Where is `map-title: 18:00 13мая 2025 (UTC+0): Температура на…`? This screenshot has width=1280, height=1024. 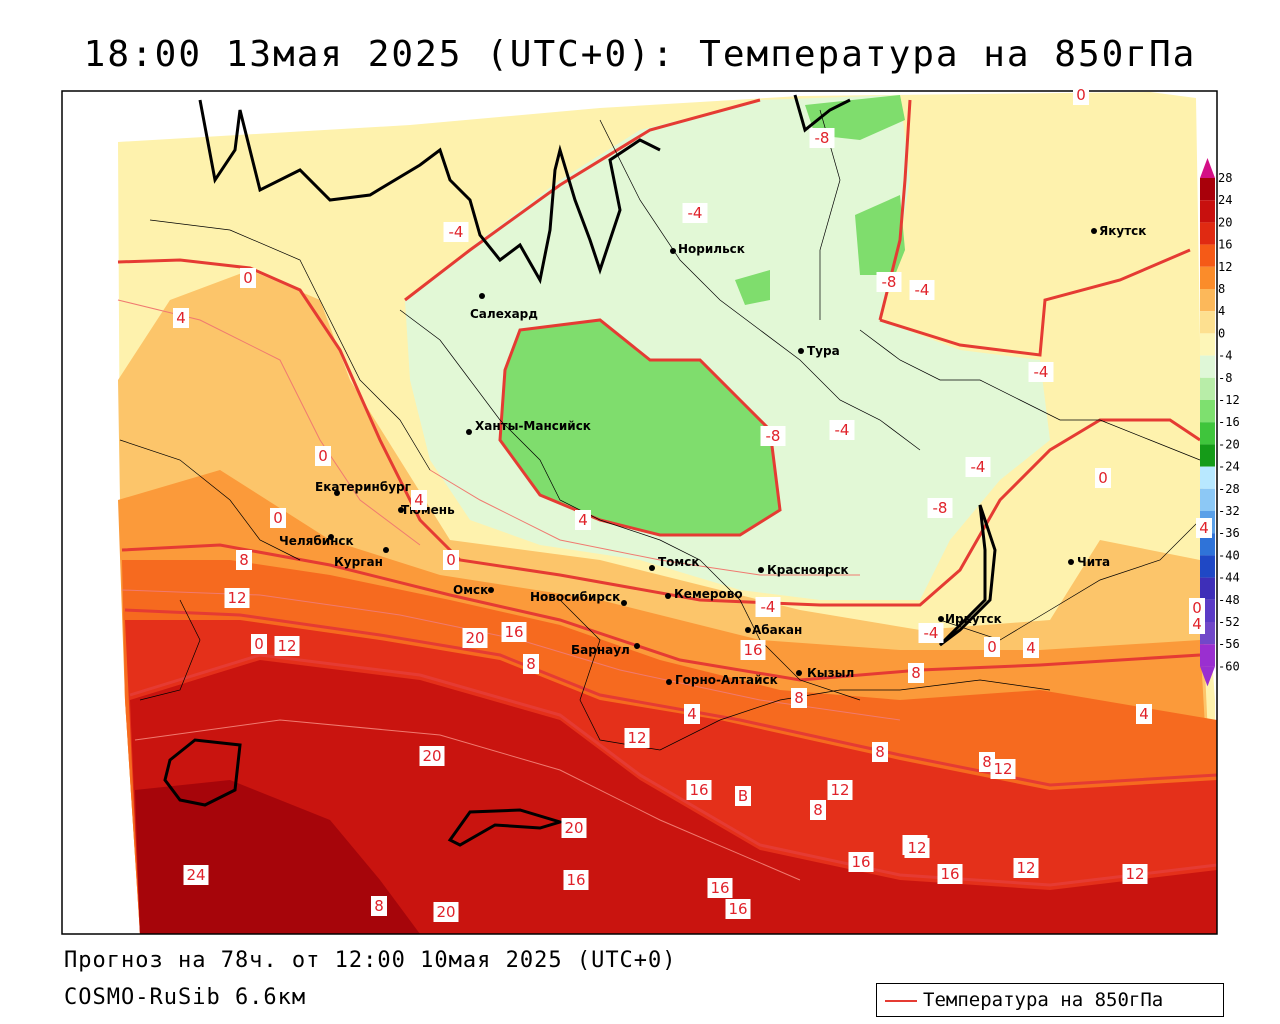
map-title: 18:00 13мая 2025 (UTC+0): Температура на… is located at coordinates (640, 54).